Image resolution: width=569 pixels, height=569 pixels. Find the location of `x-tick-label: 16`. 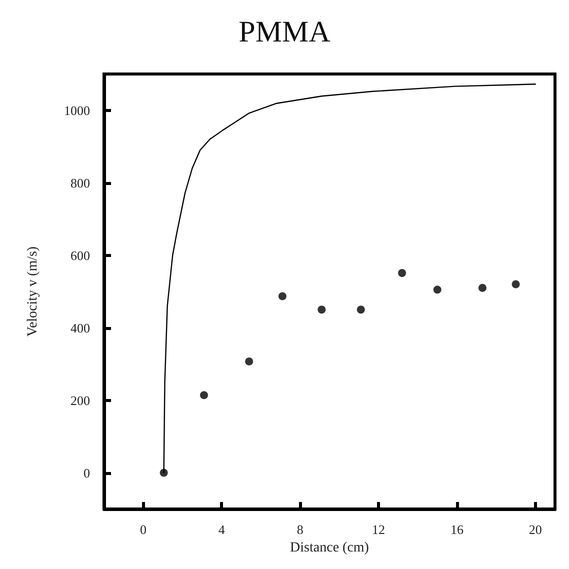

x-tick-label: 16 is located at coordinates (457, 529).